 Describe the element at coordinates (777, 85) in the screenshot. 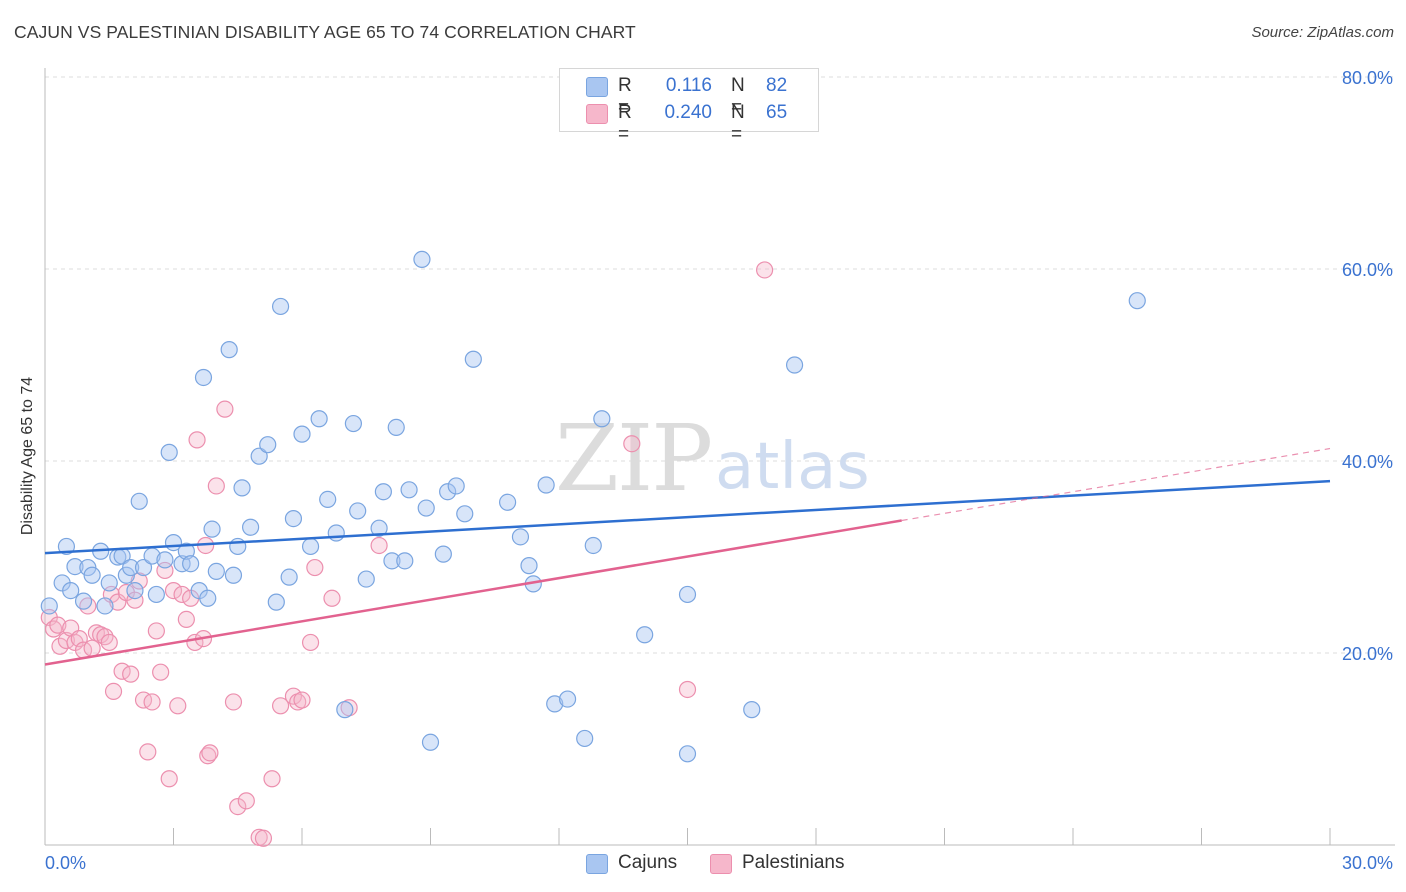

I see `n-value: 82` at that location.